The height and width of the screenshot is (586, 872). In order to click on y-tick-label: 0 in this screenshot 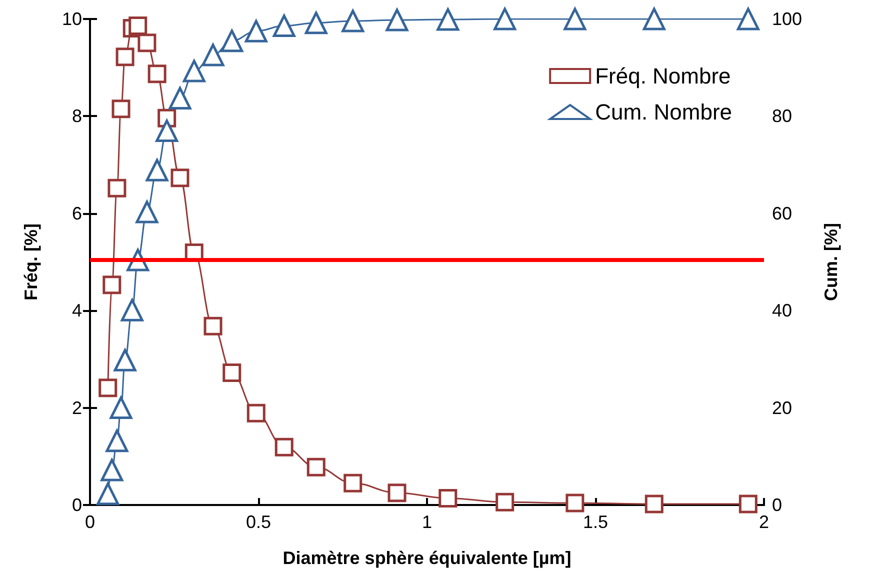, I will do `click(77, 505)`.